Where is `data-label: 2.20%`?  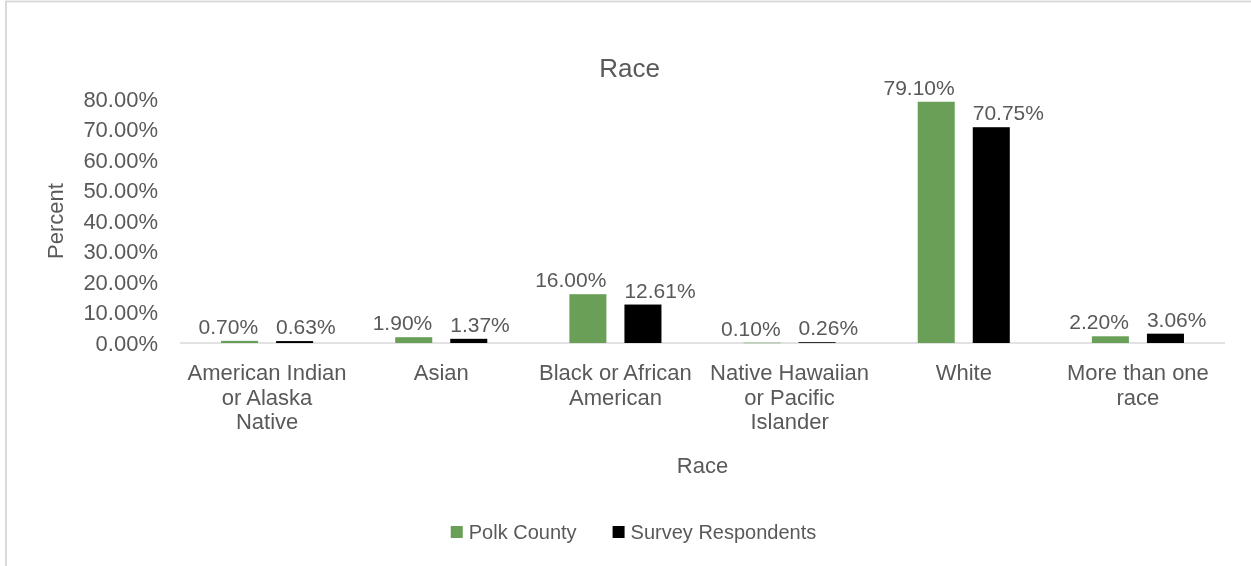
data-label: 2.20% is located at coordinates (1099, 322).